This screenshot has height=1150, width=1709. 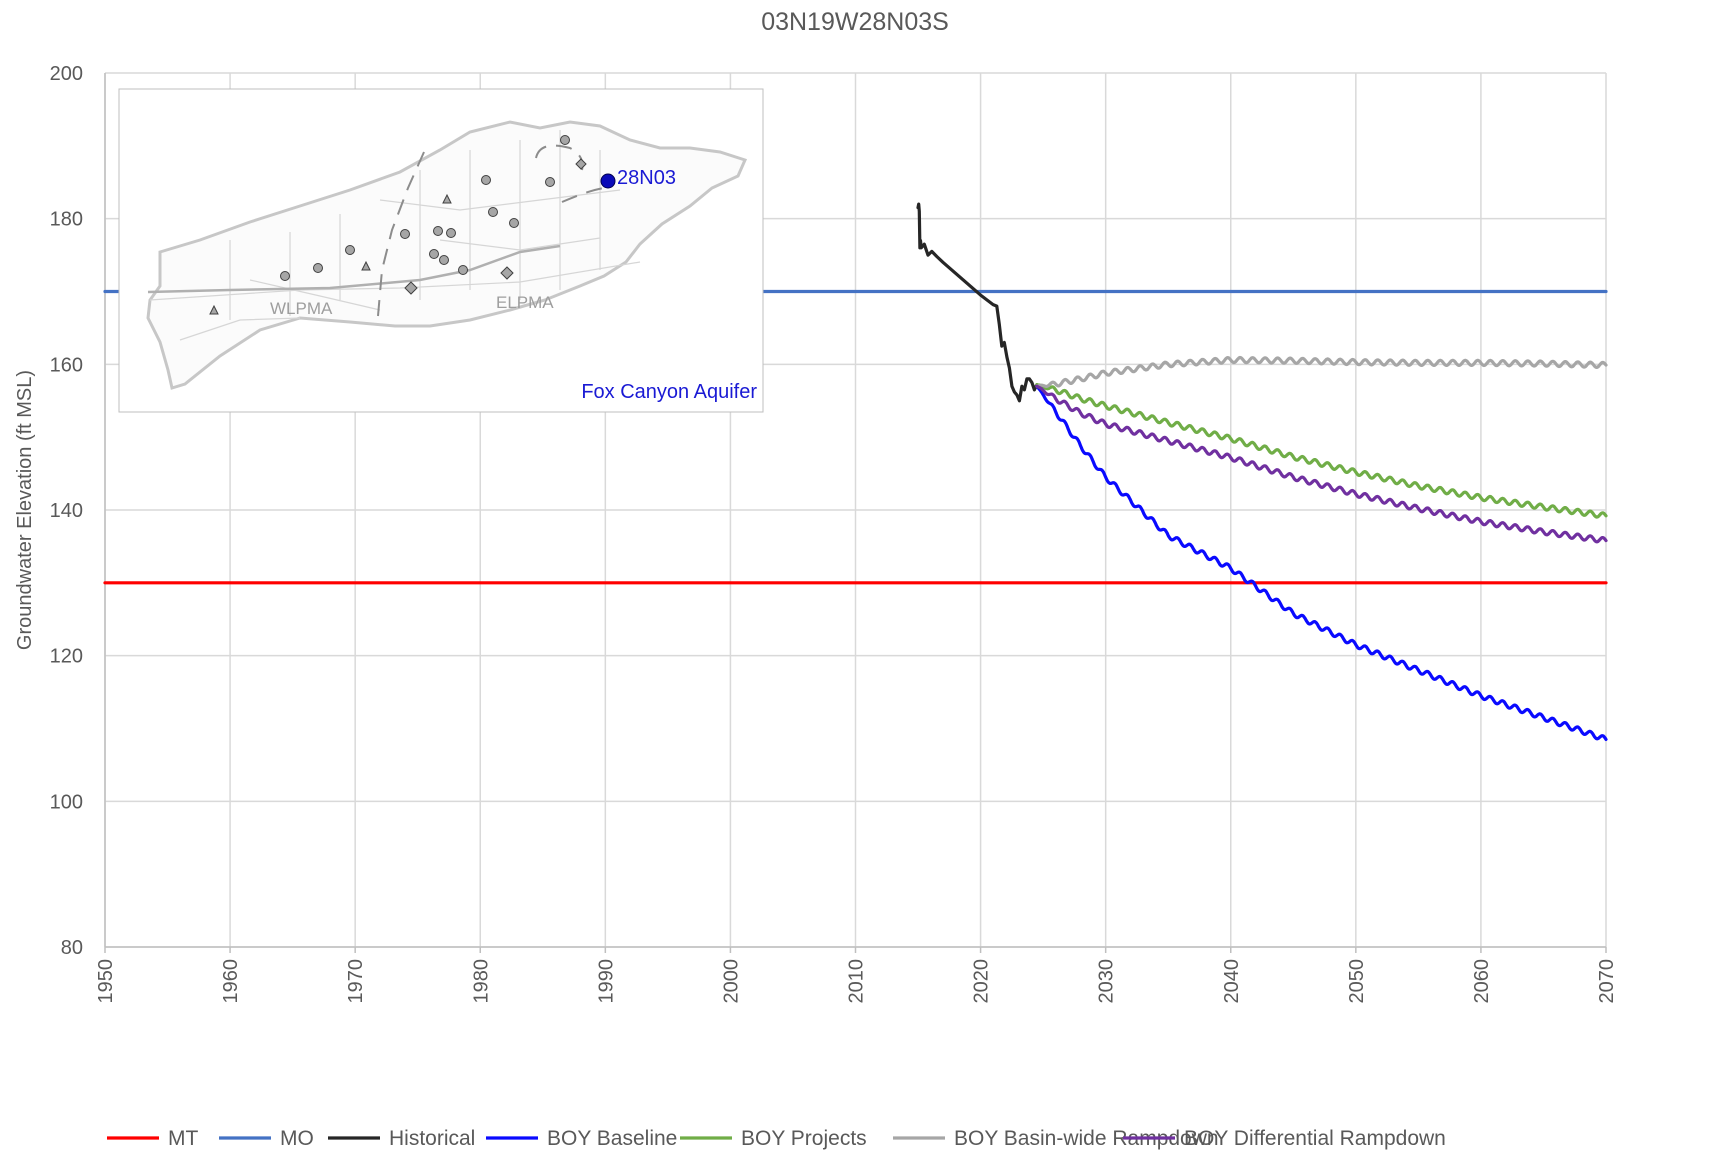 What do you see at coordinates (1086, 1138) in the screenshot?
I see `legend-label: BOY Basin-wide Rampdown` at bounding box center [1086, 1138].